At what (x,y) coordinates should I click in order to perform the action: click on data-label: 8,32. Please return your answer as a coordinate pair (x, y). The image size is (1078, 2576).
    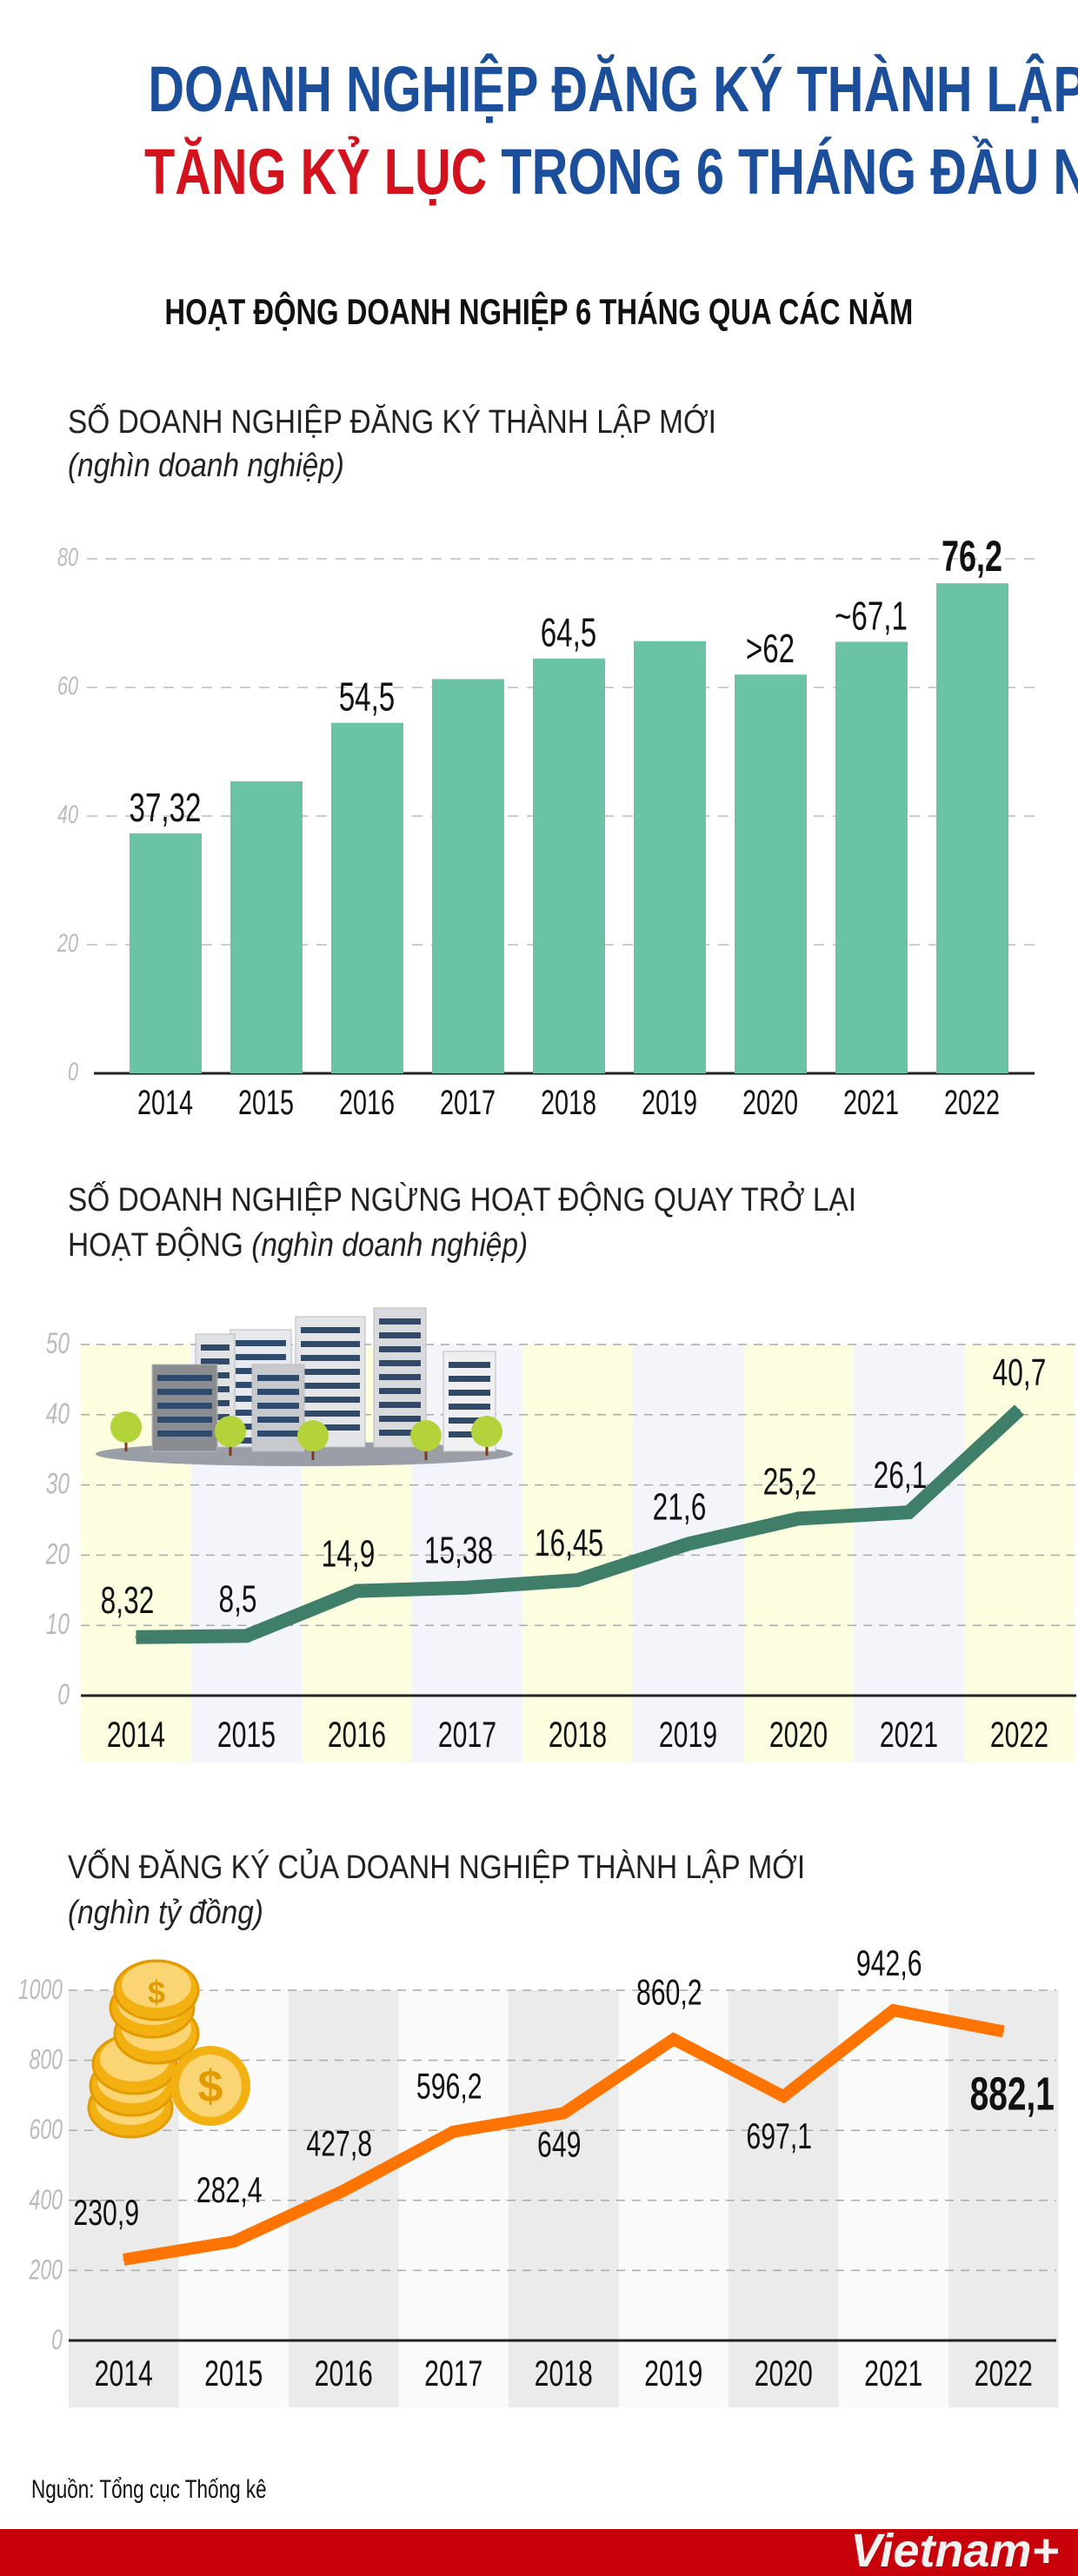
    Looking at the image, I should click on (128, 1600).